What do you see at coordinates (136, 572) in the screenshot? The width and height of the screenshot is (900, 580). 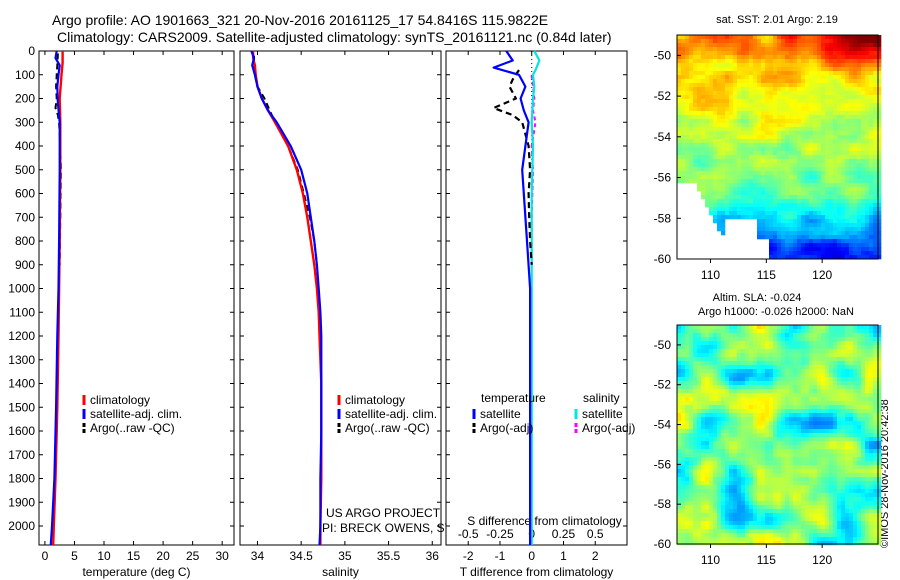 I see `x-axis-label: temperature (deg C)` at bounding box center [136, 572].